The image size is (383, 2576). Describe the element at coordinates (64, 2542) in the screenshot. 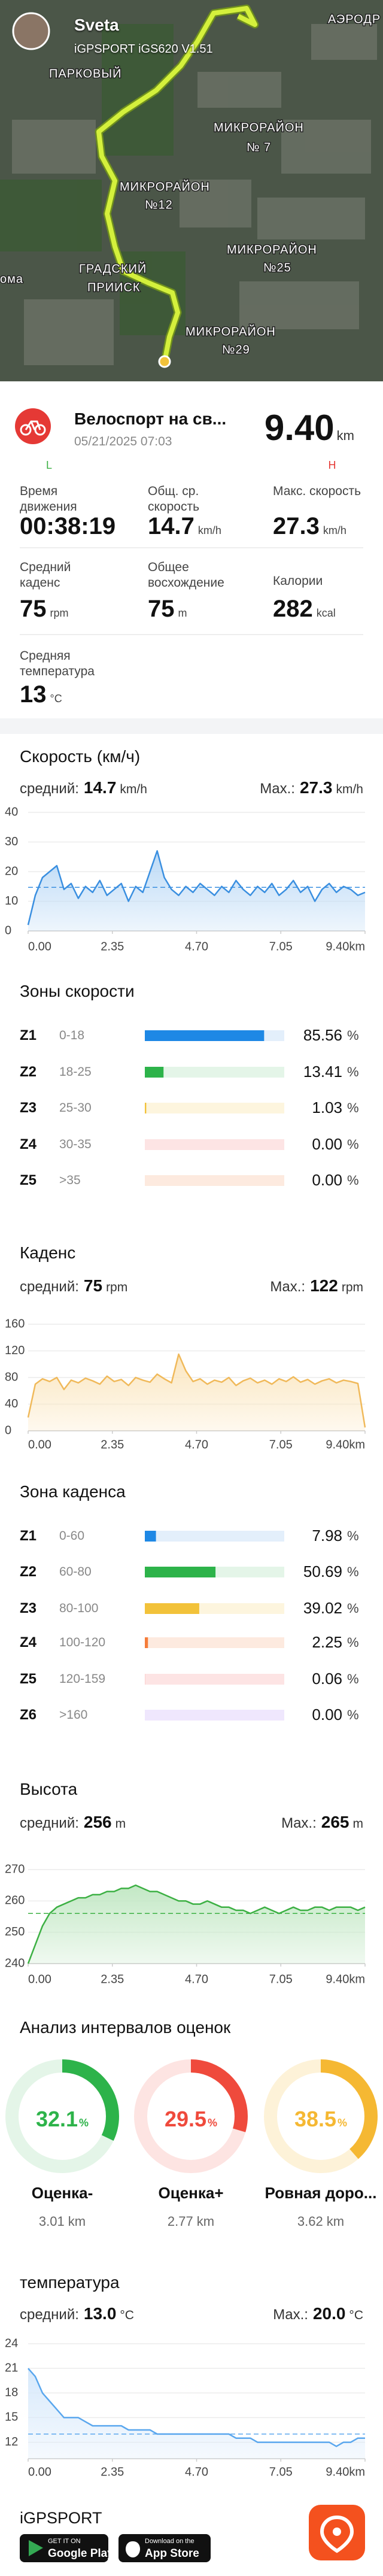

I see `badge-small: GET IT ON` at that location.